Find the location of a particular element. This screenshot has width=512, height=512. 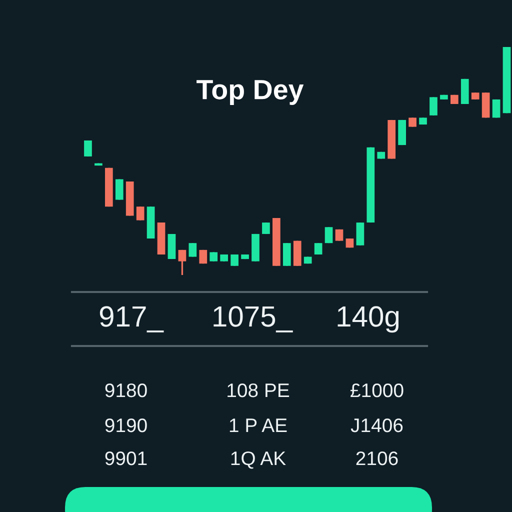

text: J1406 is located at coordinates (376, 425).